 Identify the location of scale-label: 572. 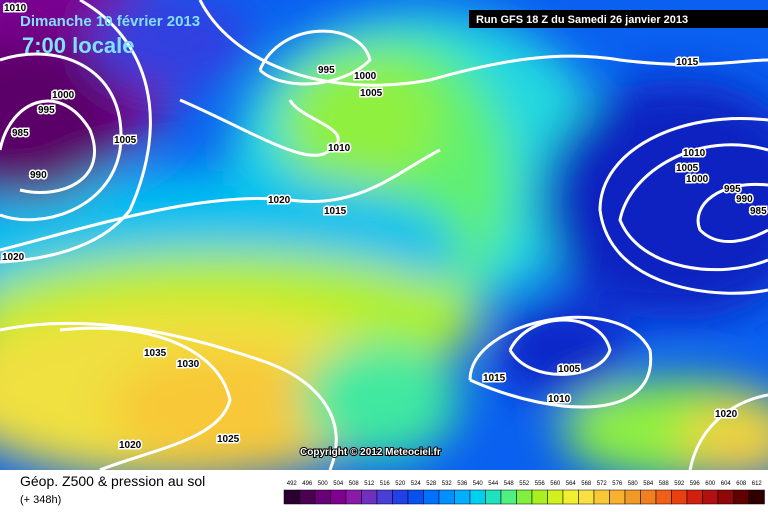
(602, 484).